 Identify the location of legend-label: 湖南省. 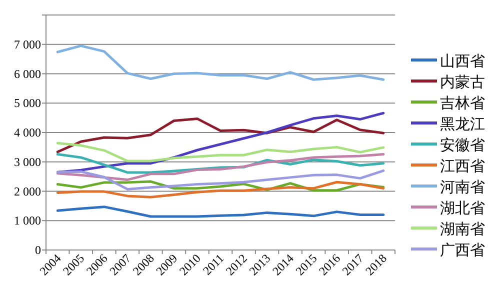
(462, 229).